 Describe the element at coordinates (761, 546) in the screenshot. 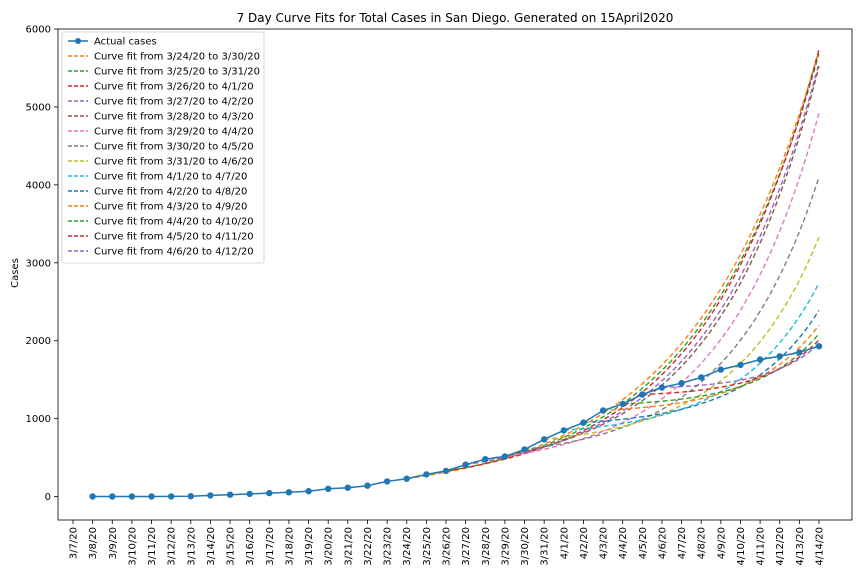

I see `x-tick-label: 4/11/20` at that location.